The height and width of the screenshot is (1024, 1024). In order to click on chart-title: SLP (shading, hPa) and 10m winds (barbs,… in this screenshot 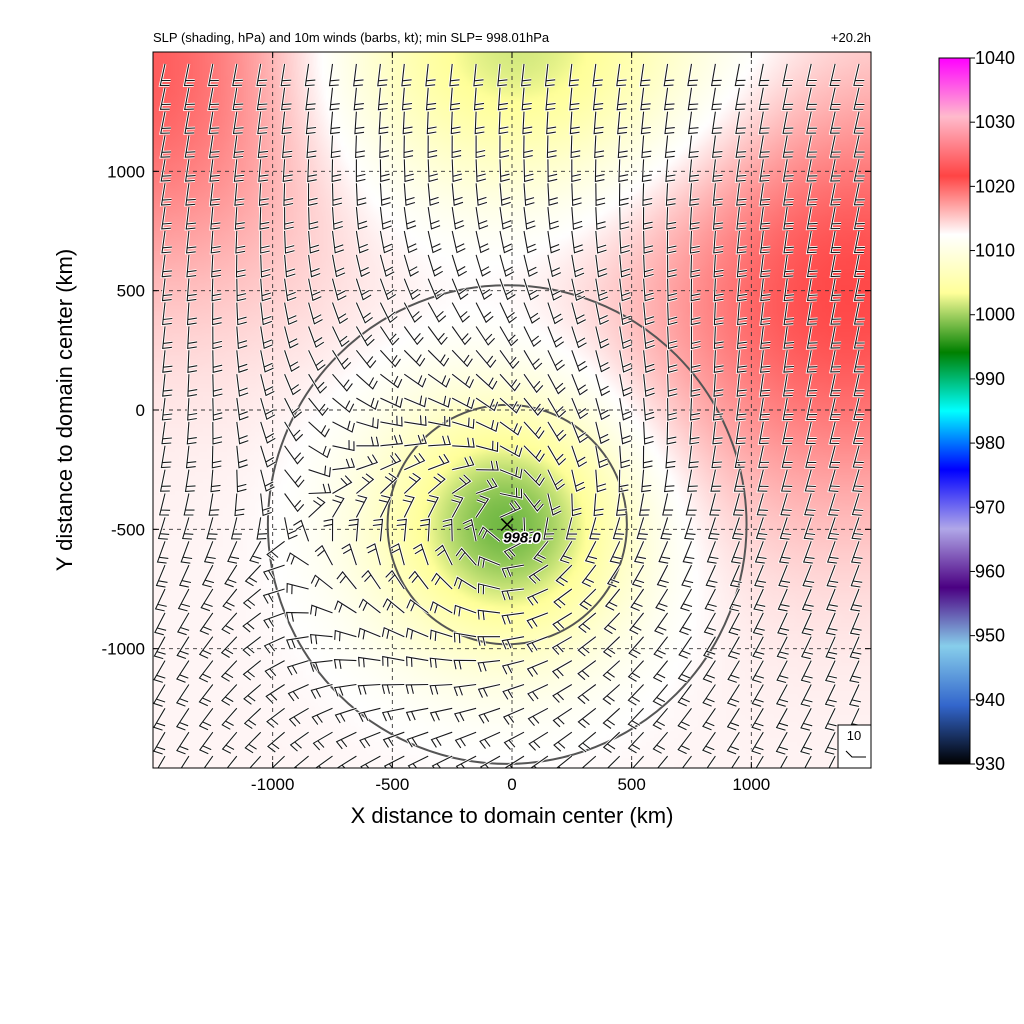, I will do `click(351, 37)`.